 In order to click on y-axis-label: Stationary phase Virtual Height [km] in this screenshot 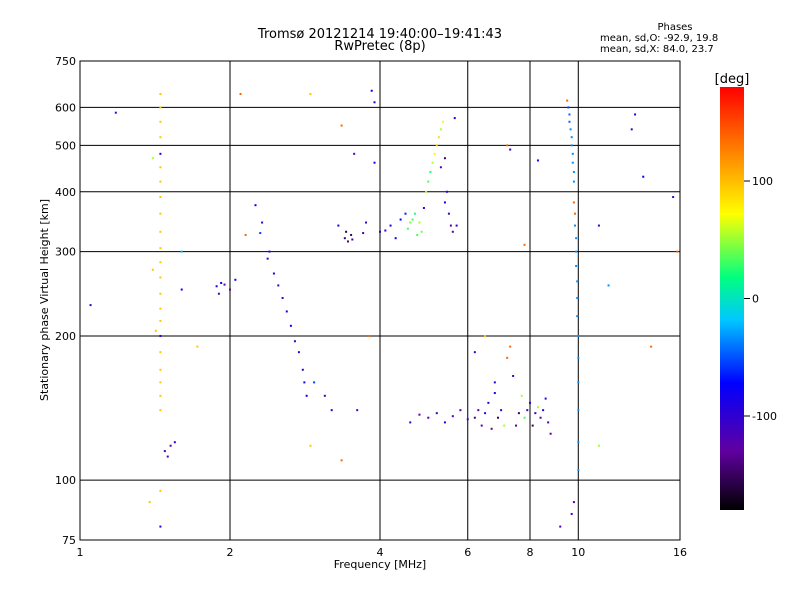, I will do `click(44, 300)`.